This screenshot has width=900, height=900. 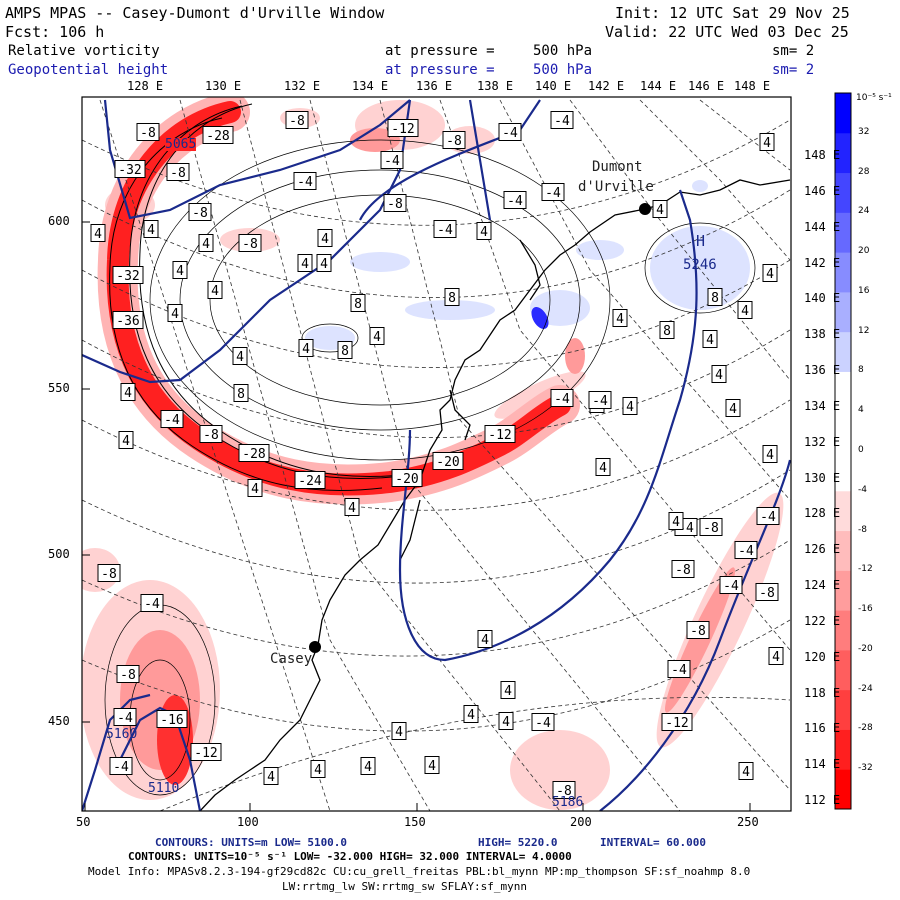 I want to click on lat-label: 146 E, so click(x=822, y=190).